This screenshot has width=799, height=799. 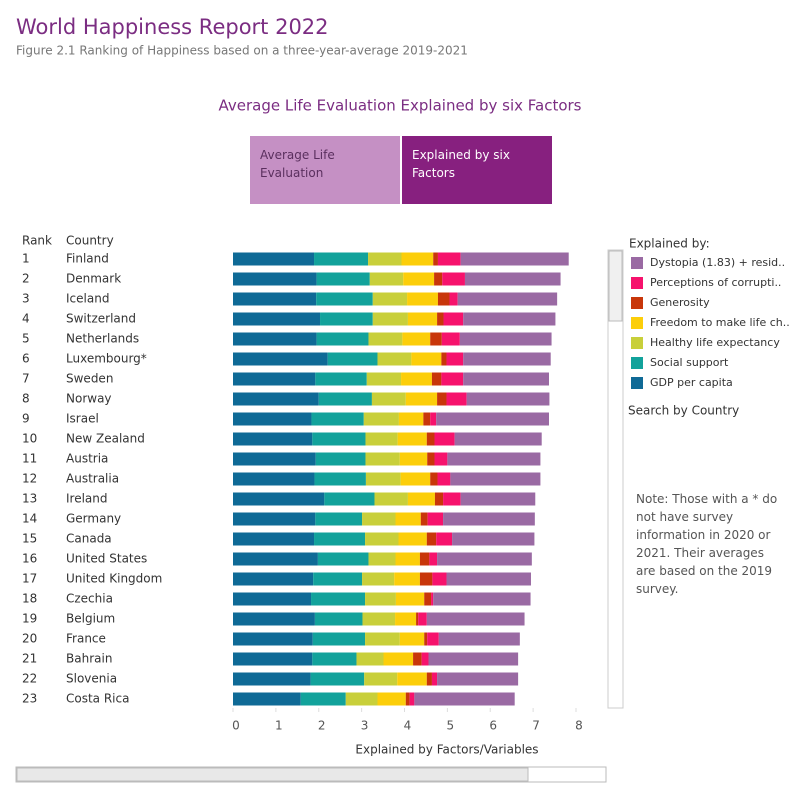 What do you see at coordinates (89, 599) in the screenshot?
I see `country-label: Czechia` at bounding box center [89, 599].